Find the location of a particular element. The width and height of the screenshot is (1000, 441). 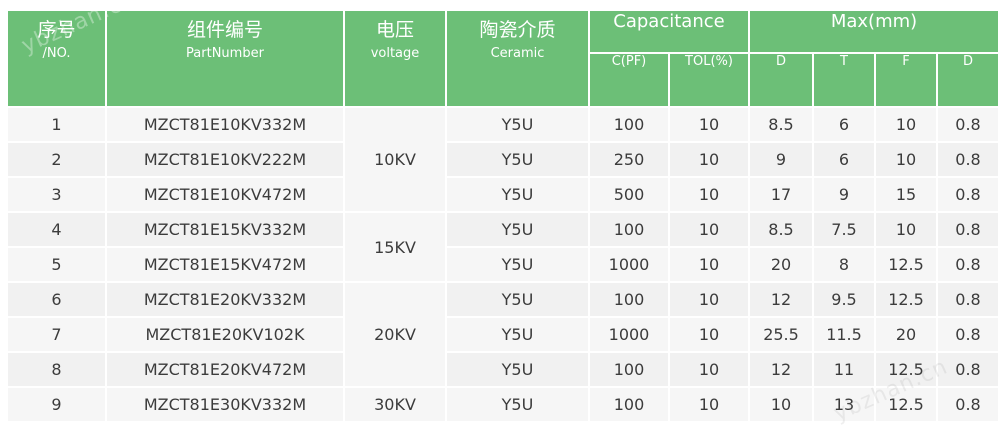

header-voltage: 电压 voltage is located at coordinates (395, 58).